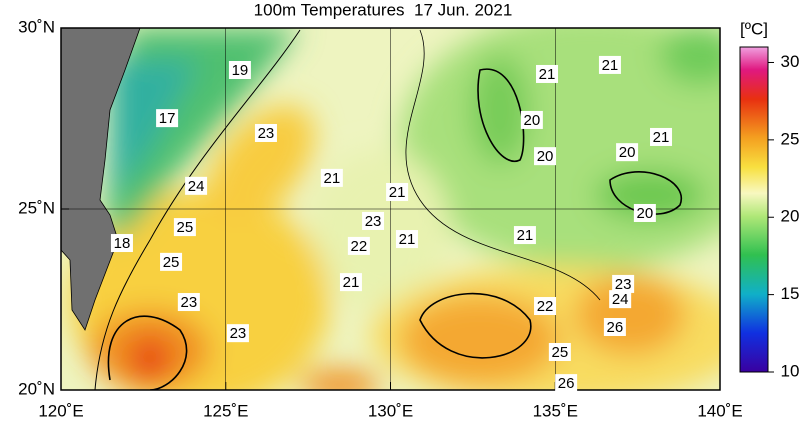 This screenshot has width=804, height=427. I want to click on contour-label: 18, so click(122, 243).